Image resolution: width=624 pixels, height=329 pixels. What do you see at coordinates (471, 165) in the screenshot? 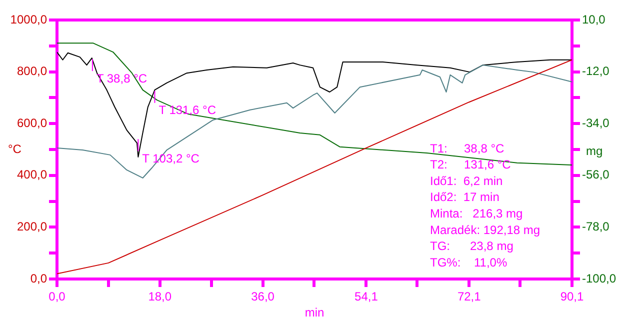
I see `annotation: T2: 131,6 °C` at bounding box center [471, 165].